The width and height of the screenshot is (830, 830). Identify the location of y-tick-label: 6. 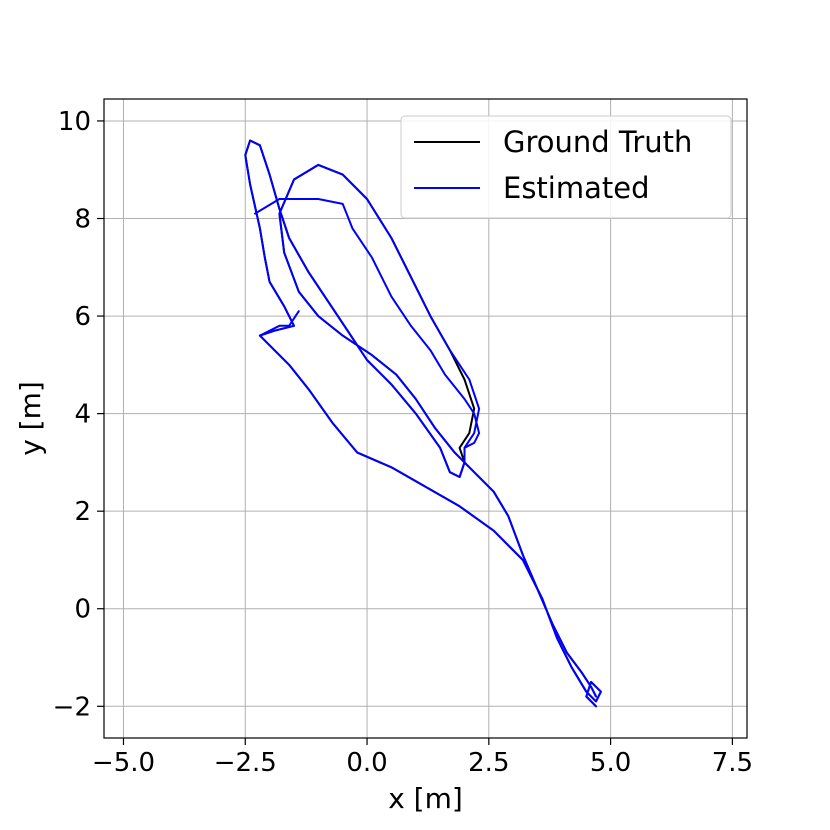
(82, 317).